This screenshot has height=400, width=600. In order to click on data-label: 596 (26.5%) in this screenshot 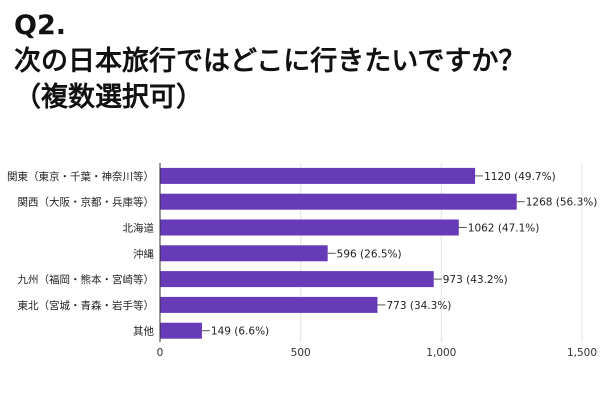, I will do `click(369, 254)`.